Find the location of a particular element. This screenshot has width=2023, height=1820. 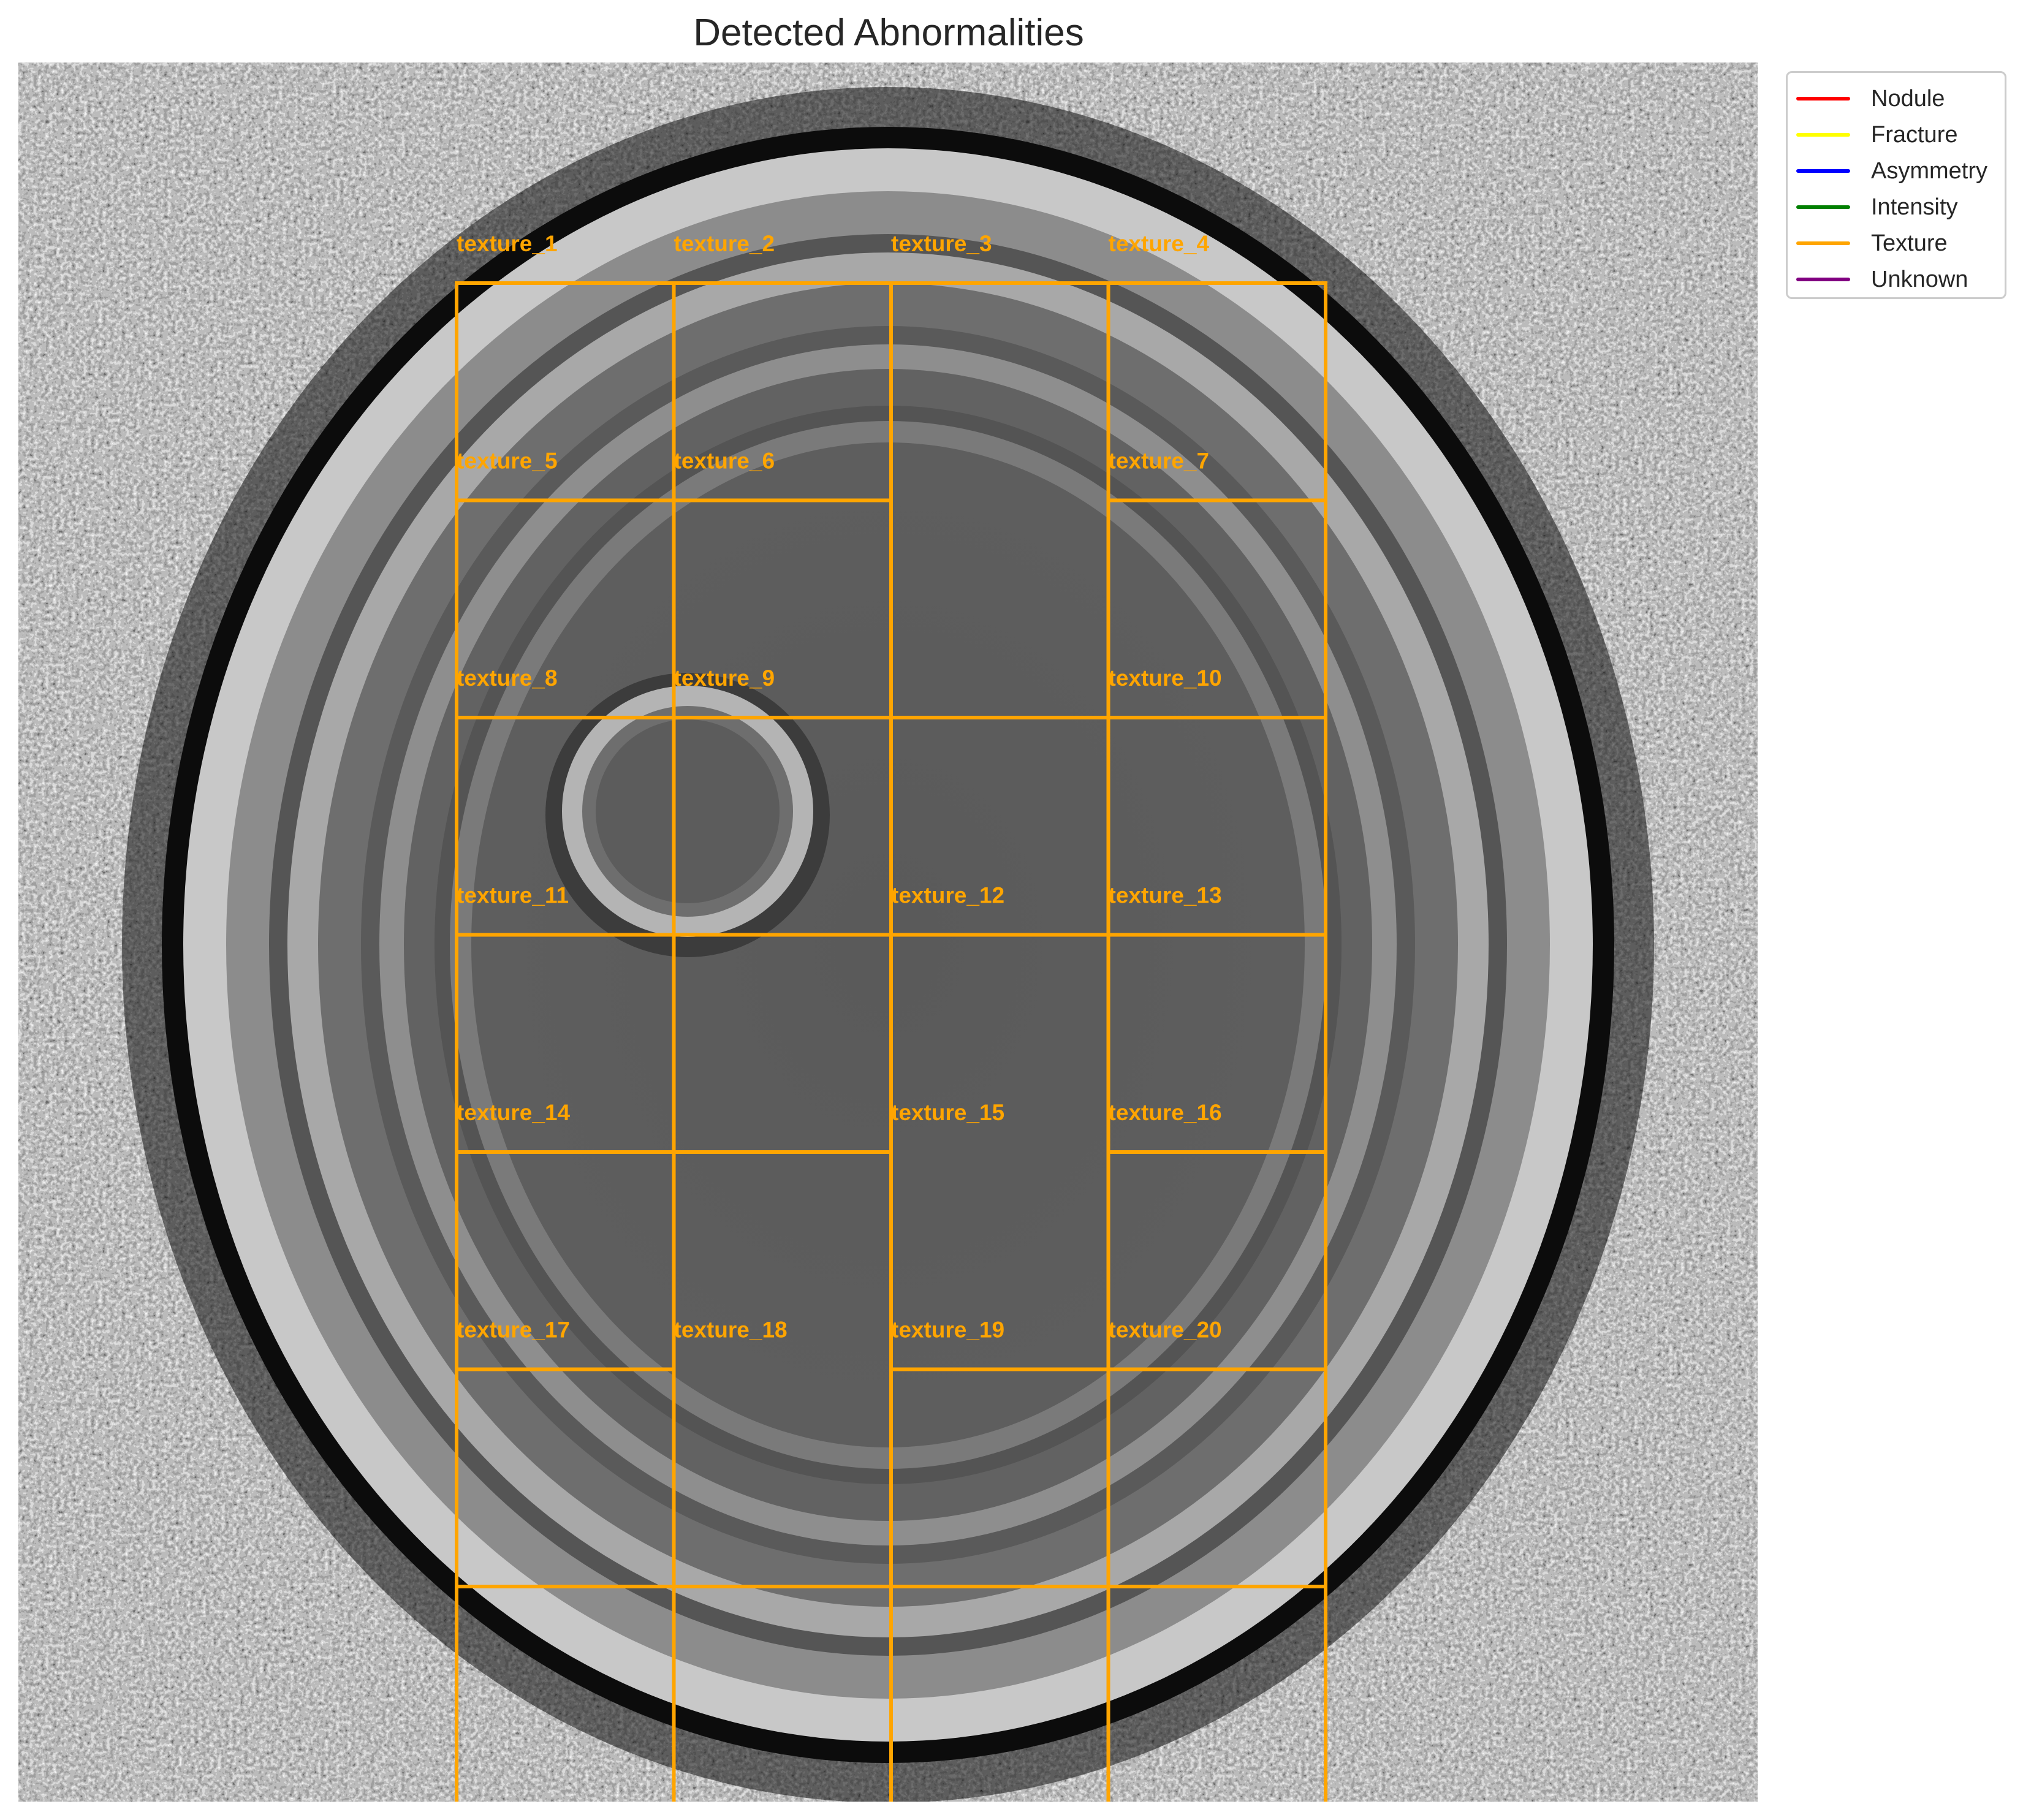

texture-label-15: texture_15 is located at coordinates (947, 1112).